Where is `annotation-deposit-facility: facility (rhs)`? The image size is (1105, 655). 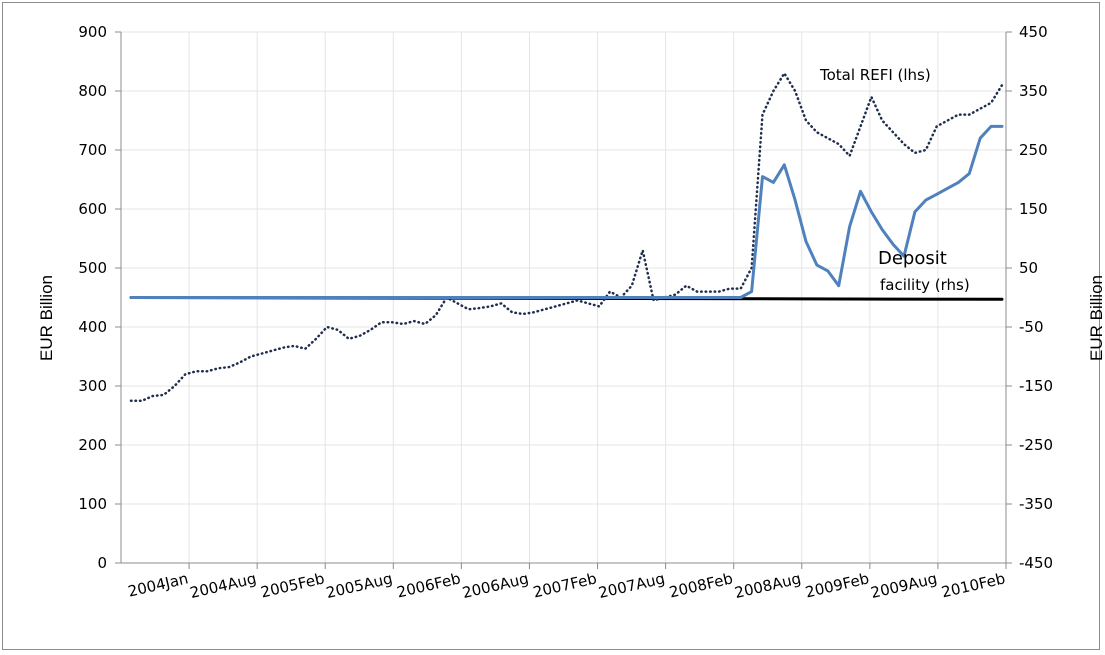 annotation-deposit-facility: facility (rhs) is located at coordinates (925, 285).